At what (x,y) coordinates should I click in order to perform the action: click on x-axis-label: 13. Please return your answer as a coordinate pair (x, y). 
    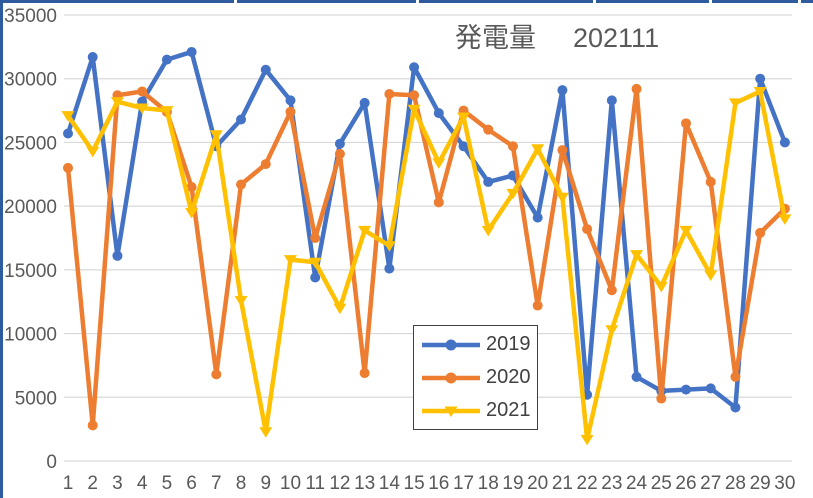
    Looking at the image, I should click on (364, 483).